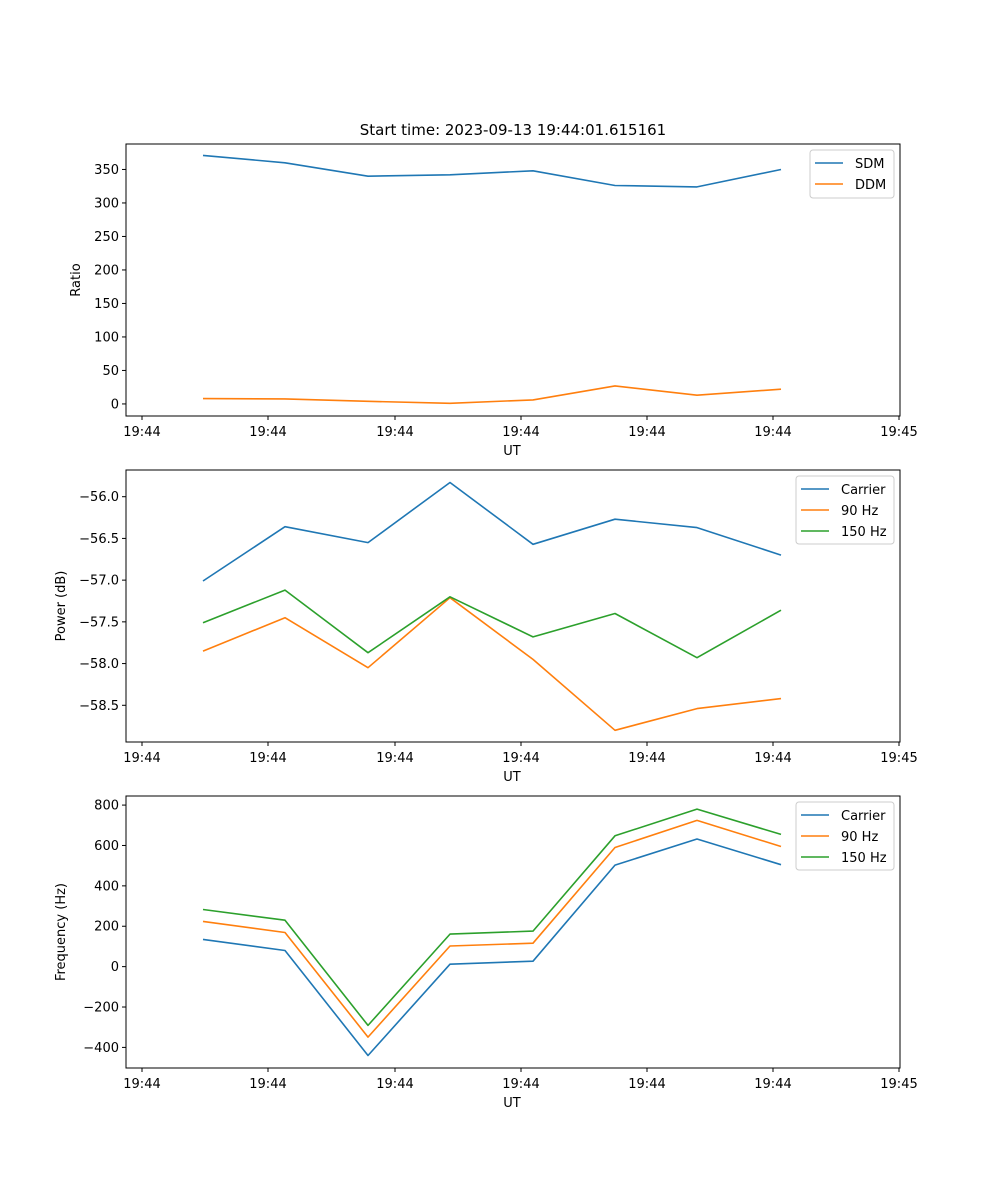 The image size is (1000, 1200). What do you see at coordinates (76, 279) in the screenshot?
I see `y-axis-label: Ratio` at bounding box center [76, 279].